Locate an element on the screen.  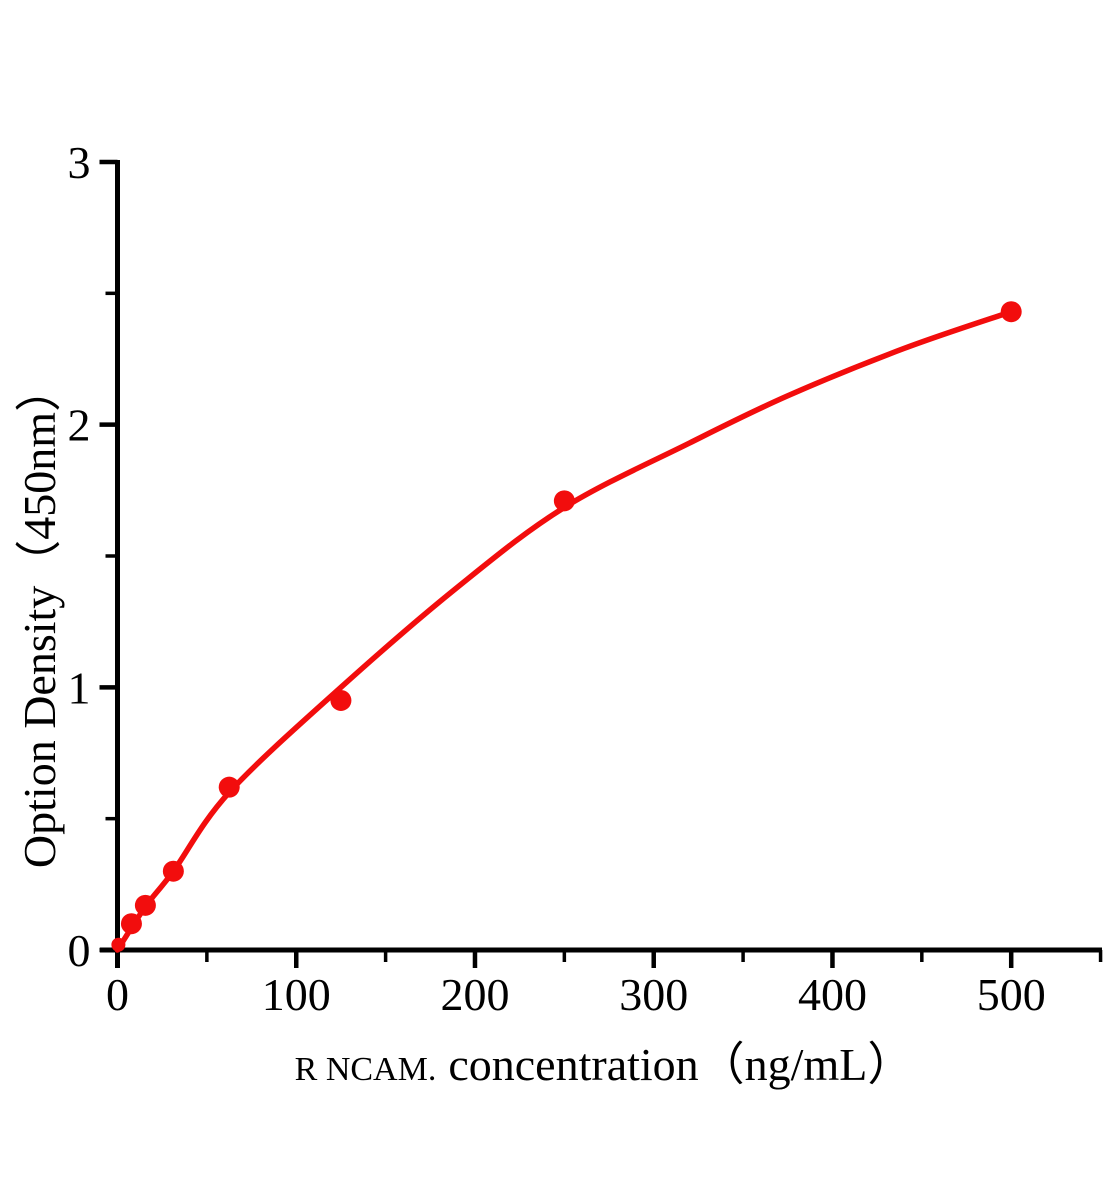
y-tick-label: 3 is located at coordinates (79, 162).